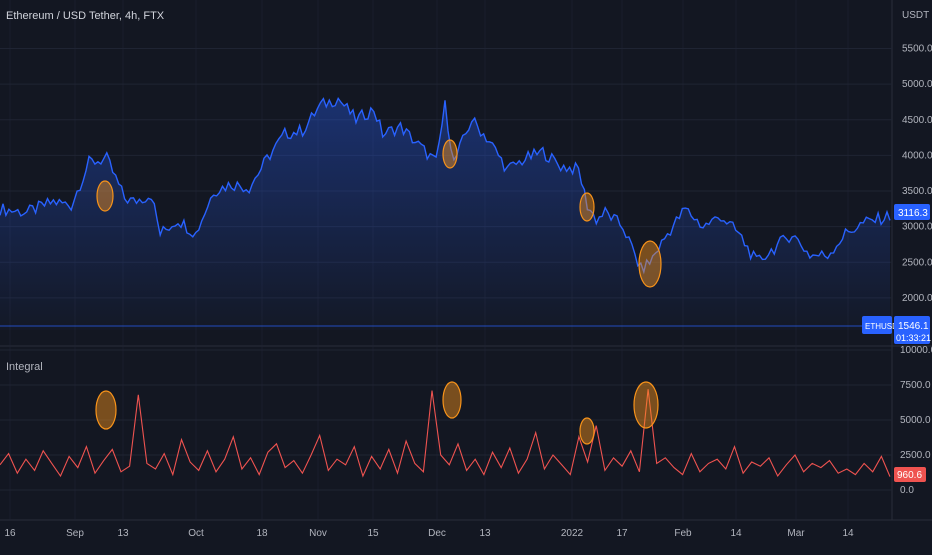 This screenshot has width=932, height=555. I want to click on price-axis-tick: 5500.0, so click(917, 49).